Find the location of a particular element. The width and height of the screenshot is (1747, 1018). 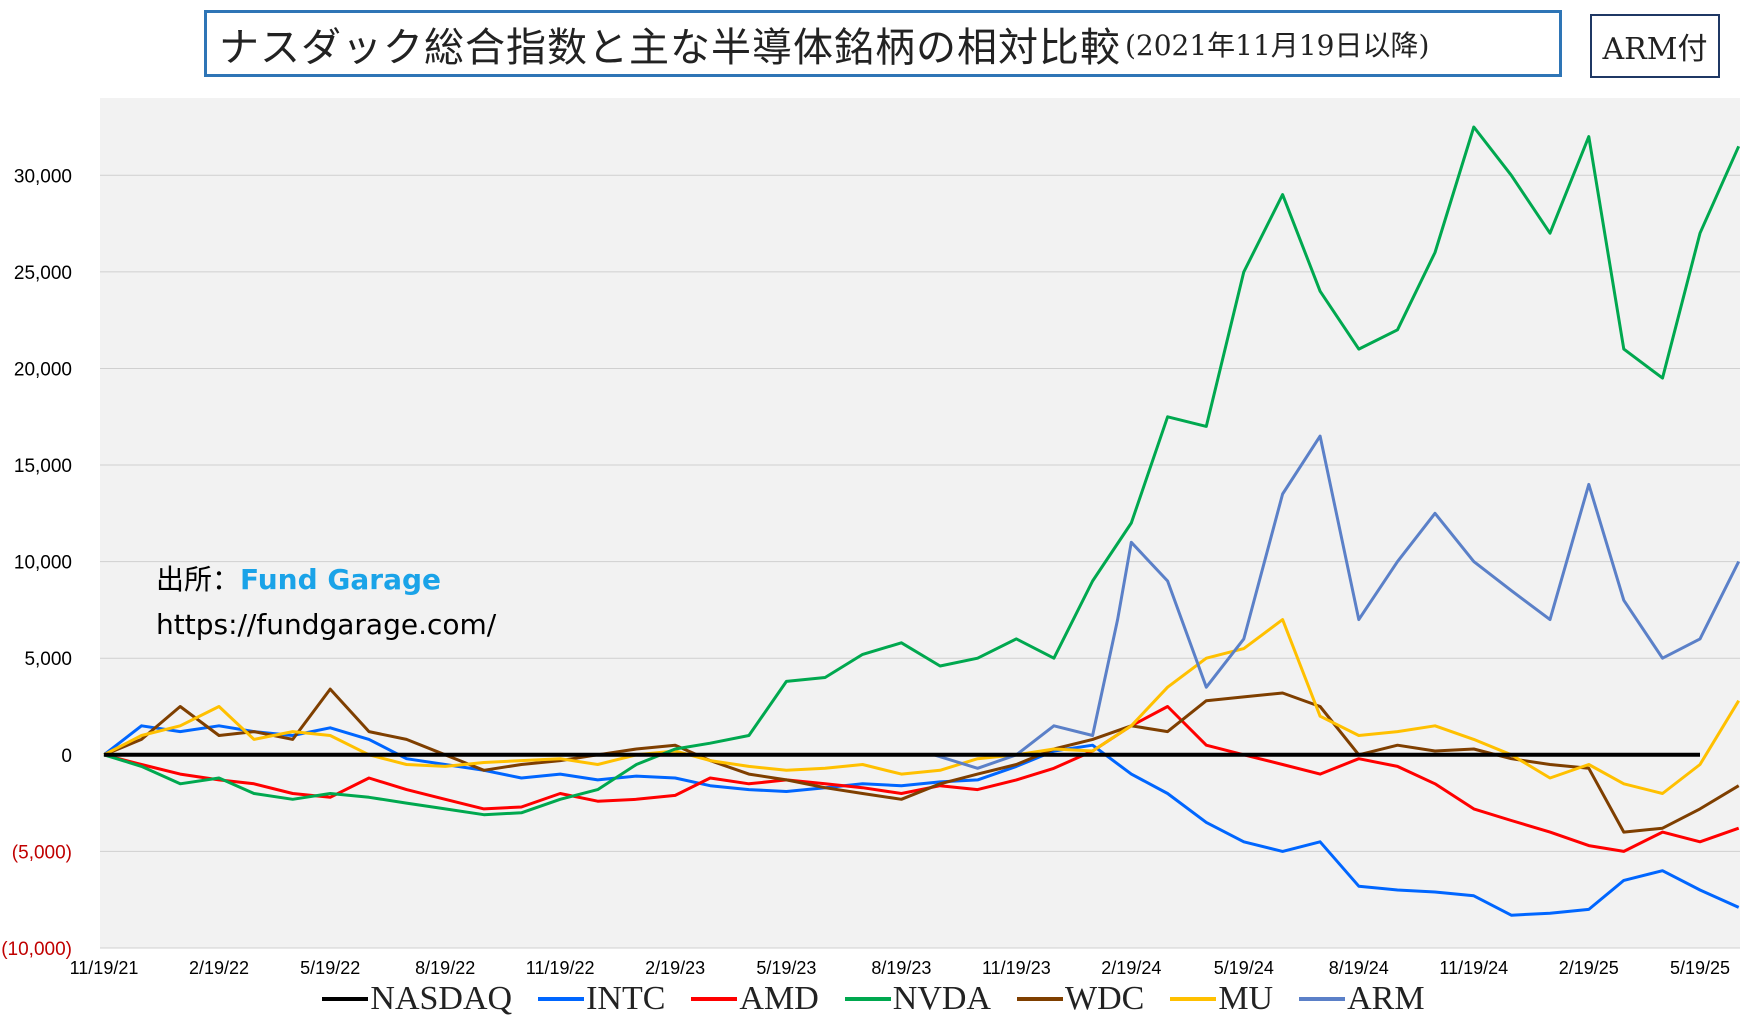

arm-badge: ARM付 is located at coordinates (1655, 46).